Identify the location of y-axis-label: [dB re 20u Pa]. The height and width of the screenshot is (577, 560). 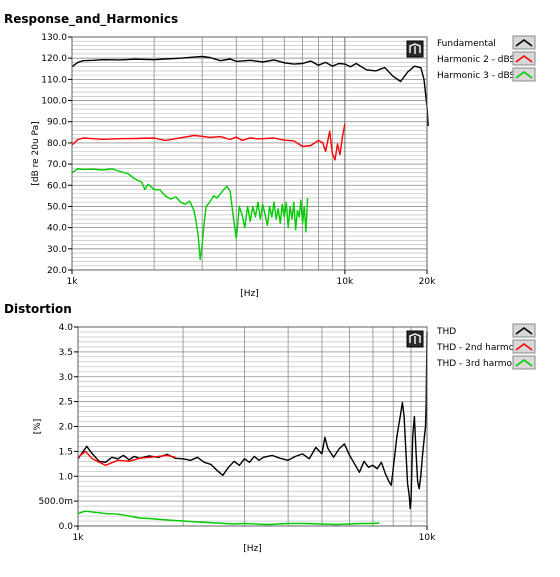
(36, 153).